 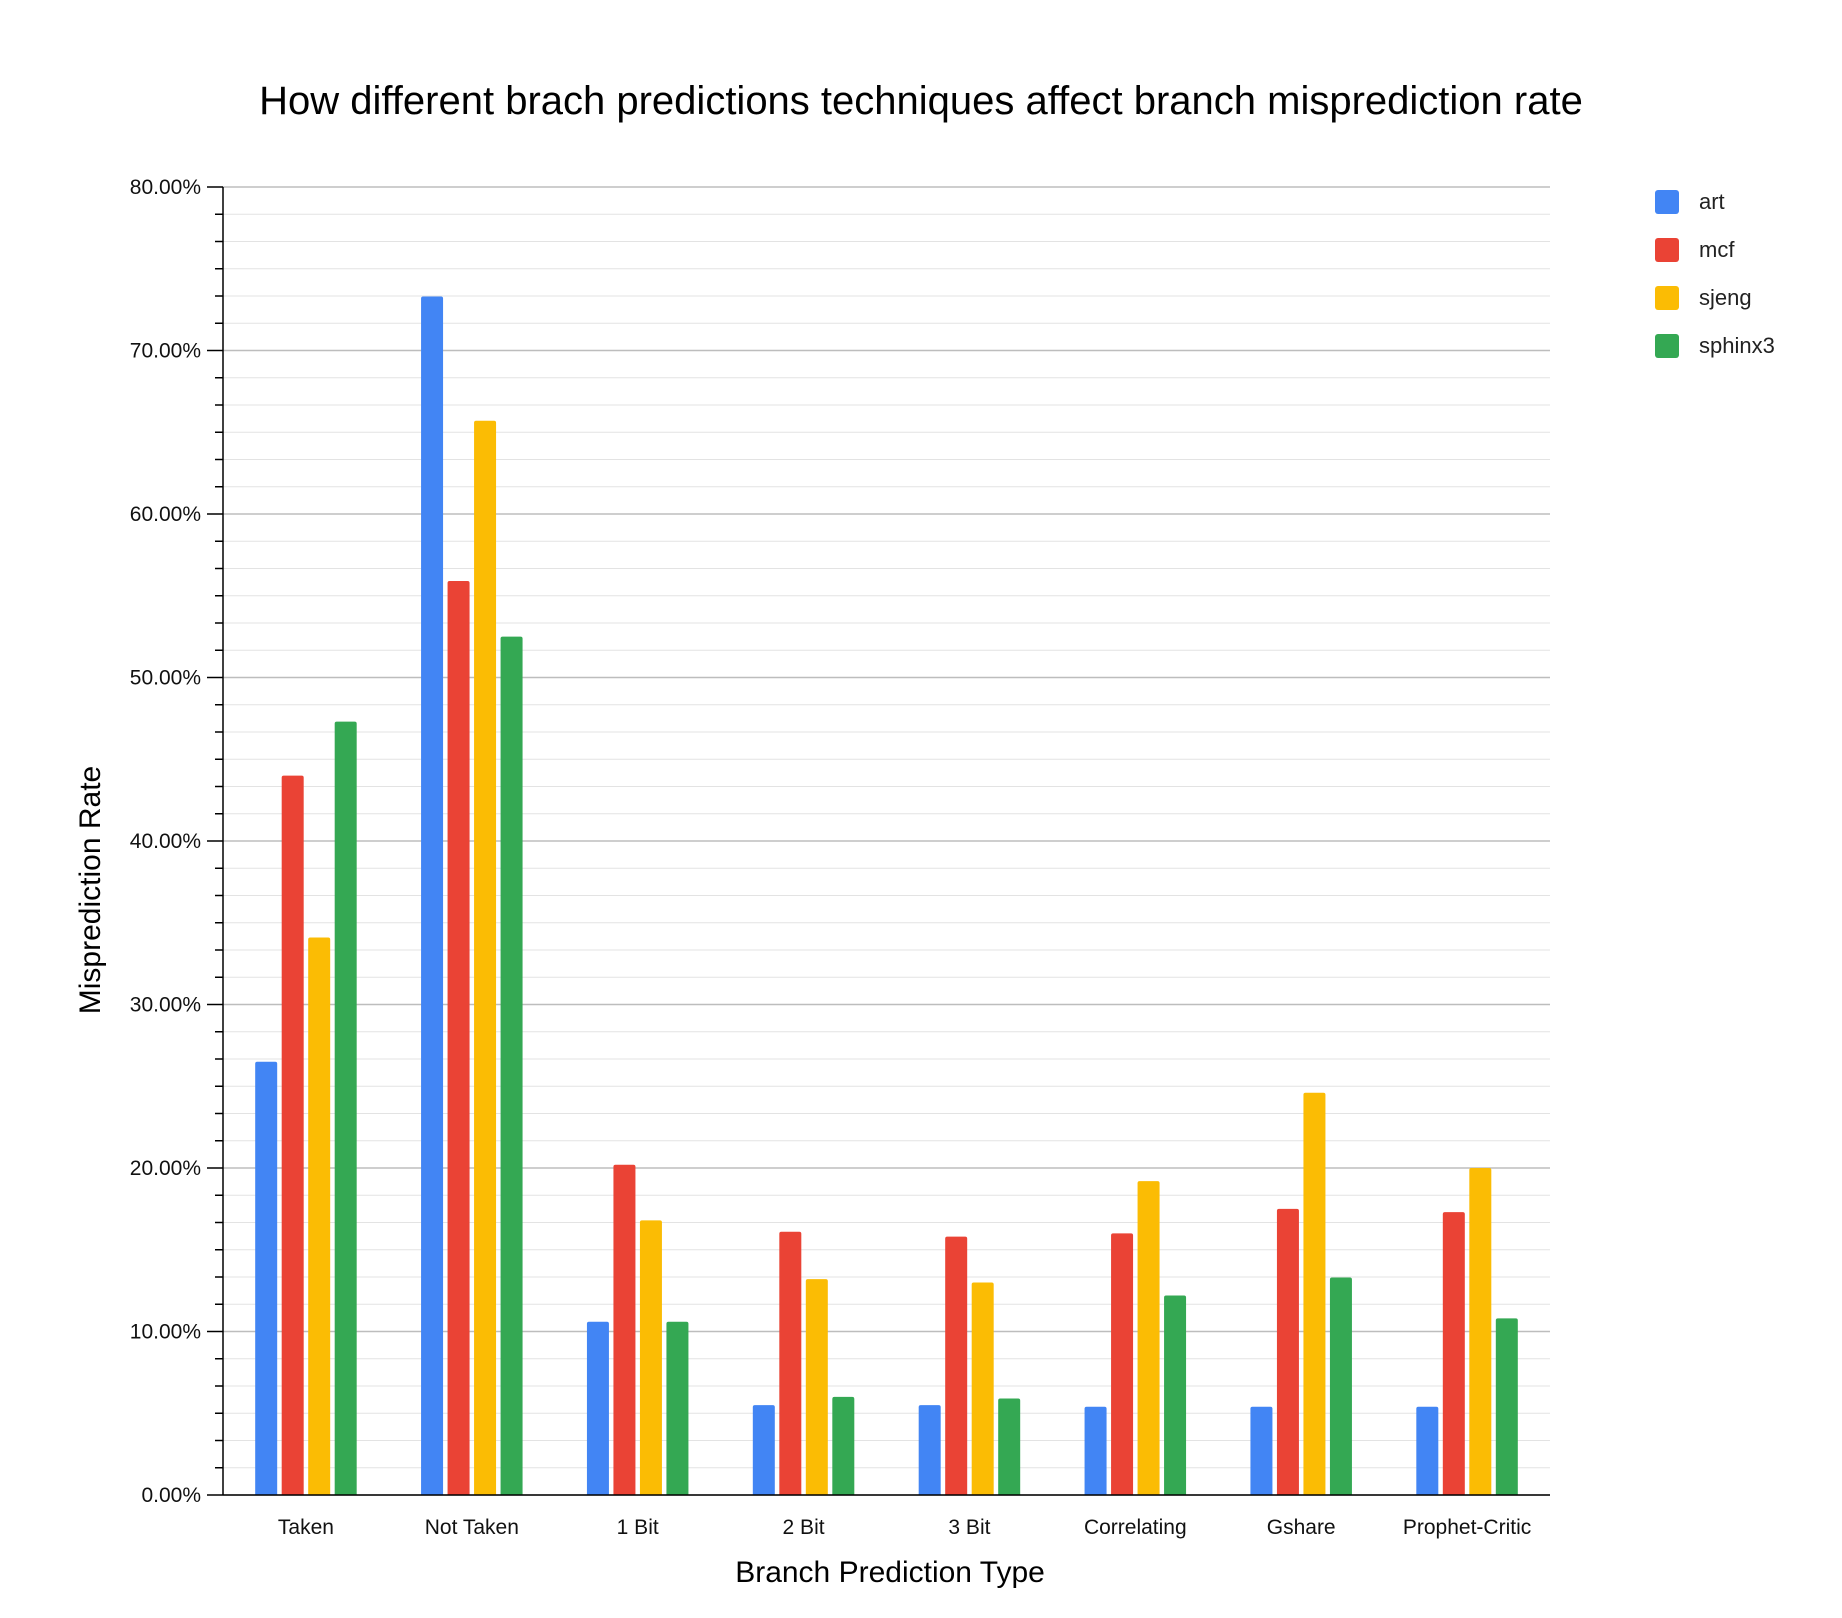 What do you see at coordinates (1427, 1450) in the screenshot?
I see `bar-art-prophet-critic` at bounding box center [1427, 1450].